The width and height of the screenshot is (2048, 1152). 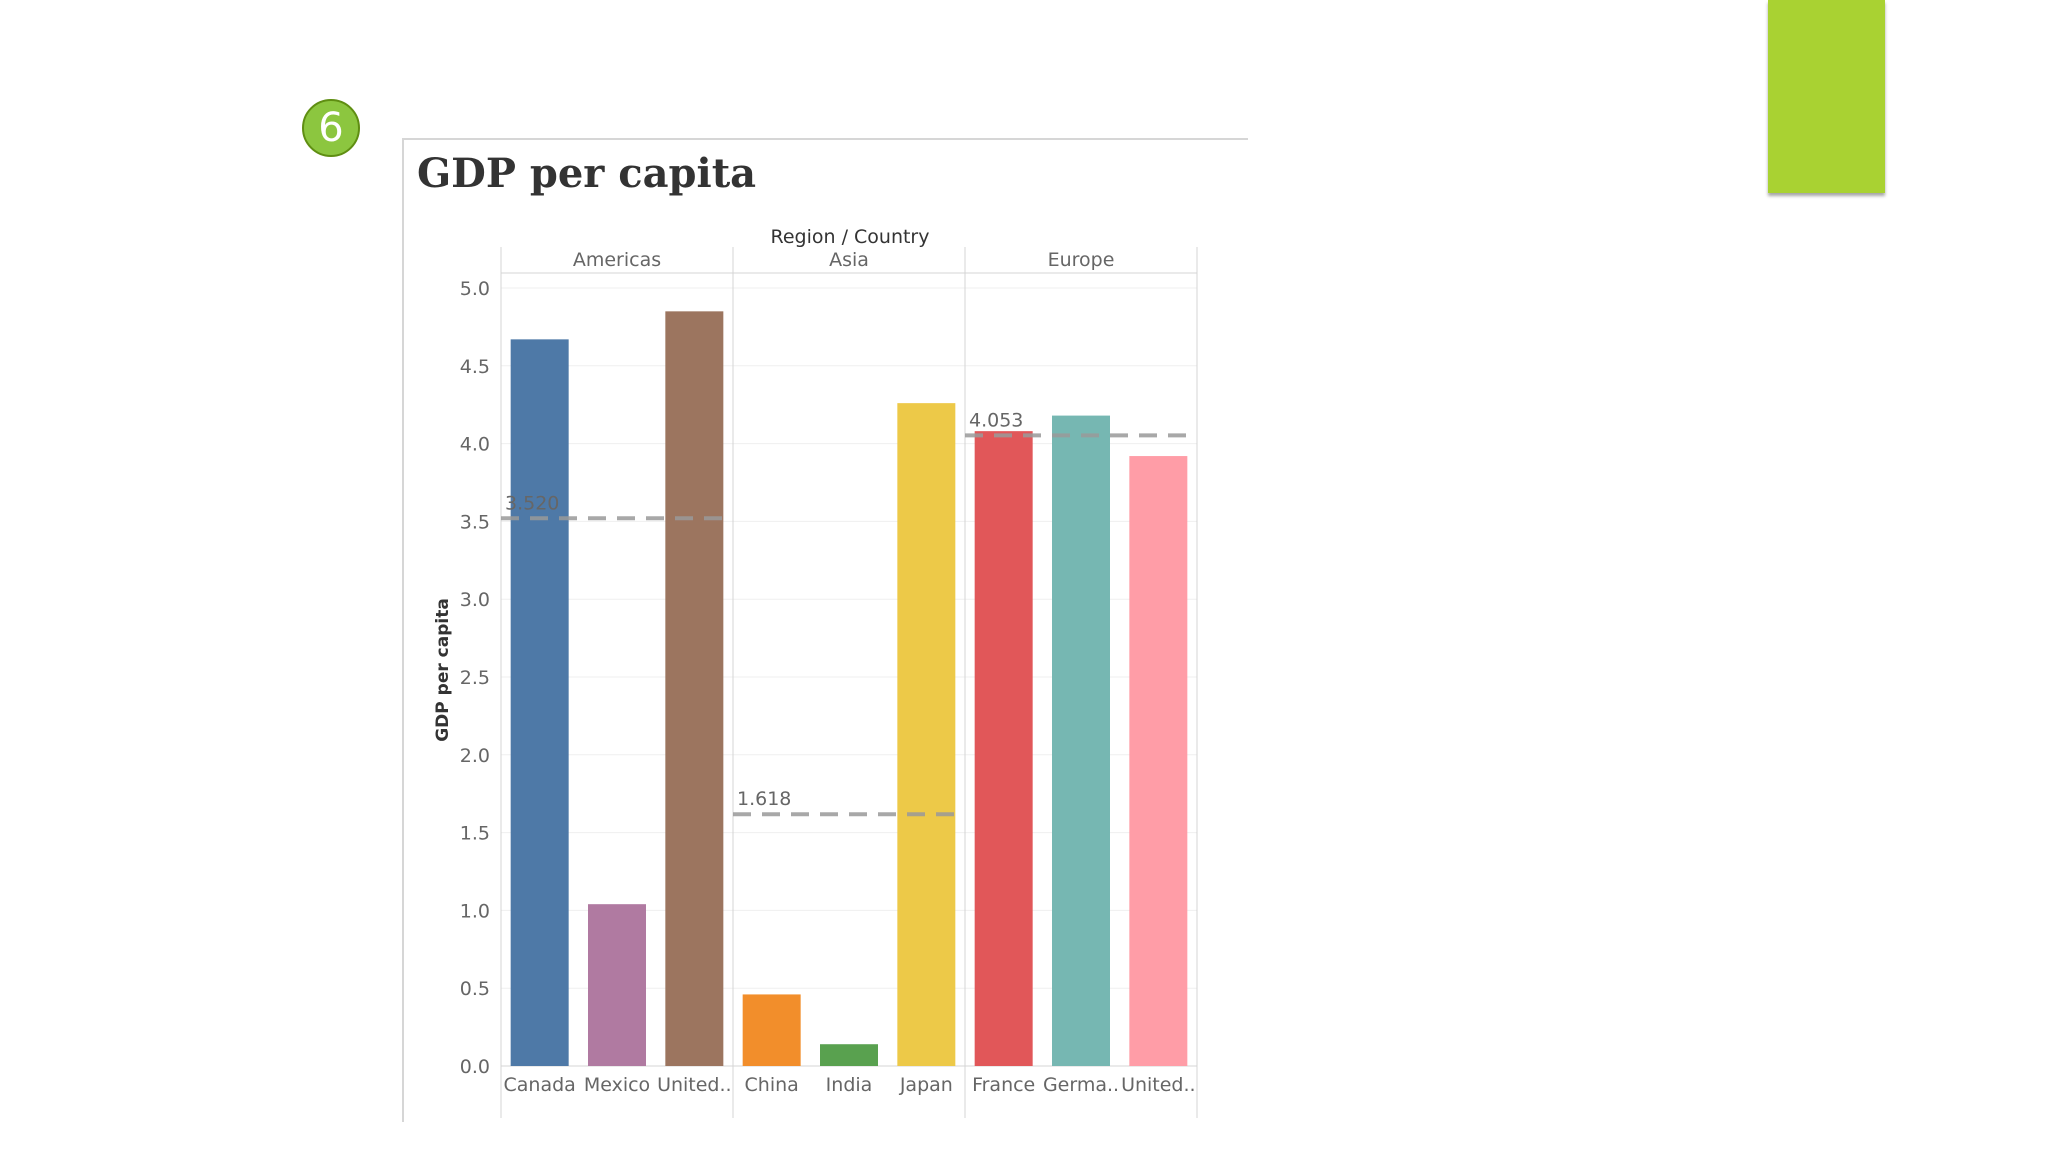 I want to click on y-tick-label: 2.5, so click(x=475, y=678).